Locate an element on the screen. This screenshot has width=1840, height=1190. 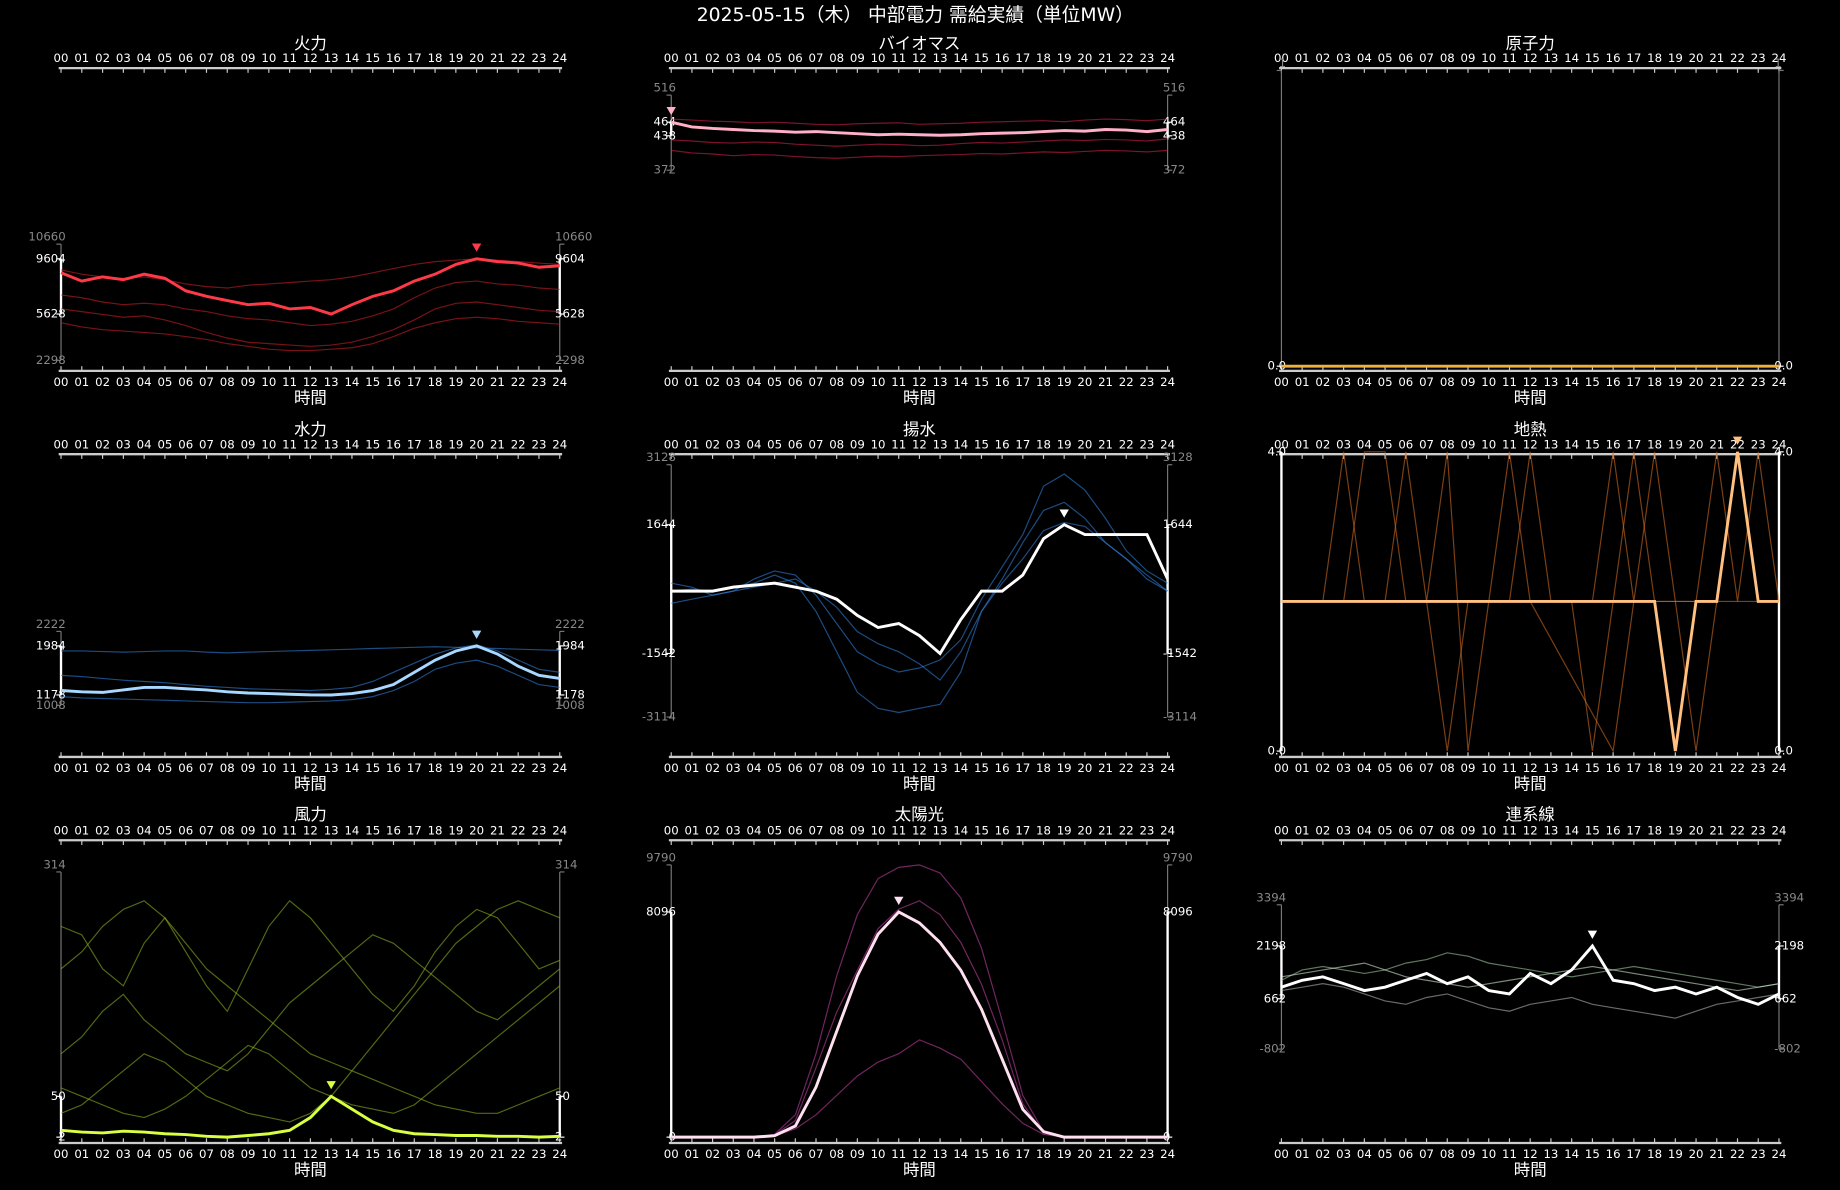
x-tick-label: 16 is located at coordinates (1002, 444).